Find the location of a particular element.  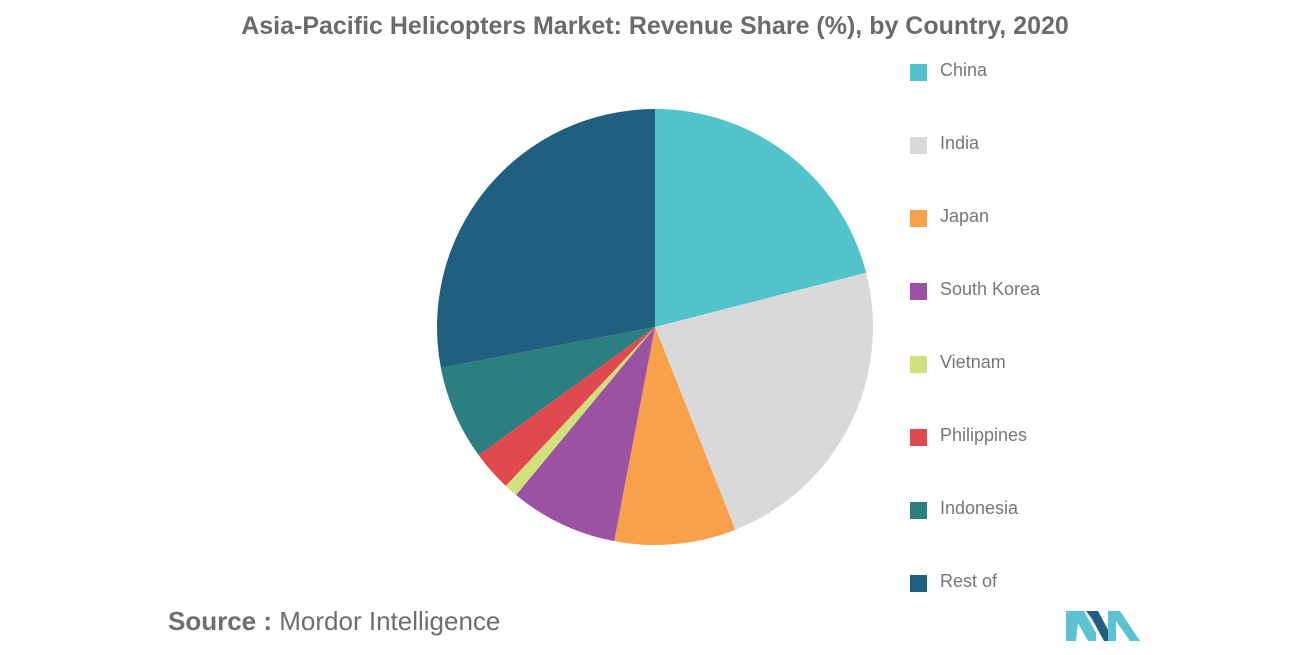

pie-slice-india is located at coordinates (764, 401).